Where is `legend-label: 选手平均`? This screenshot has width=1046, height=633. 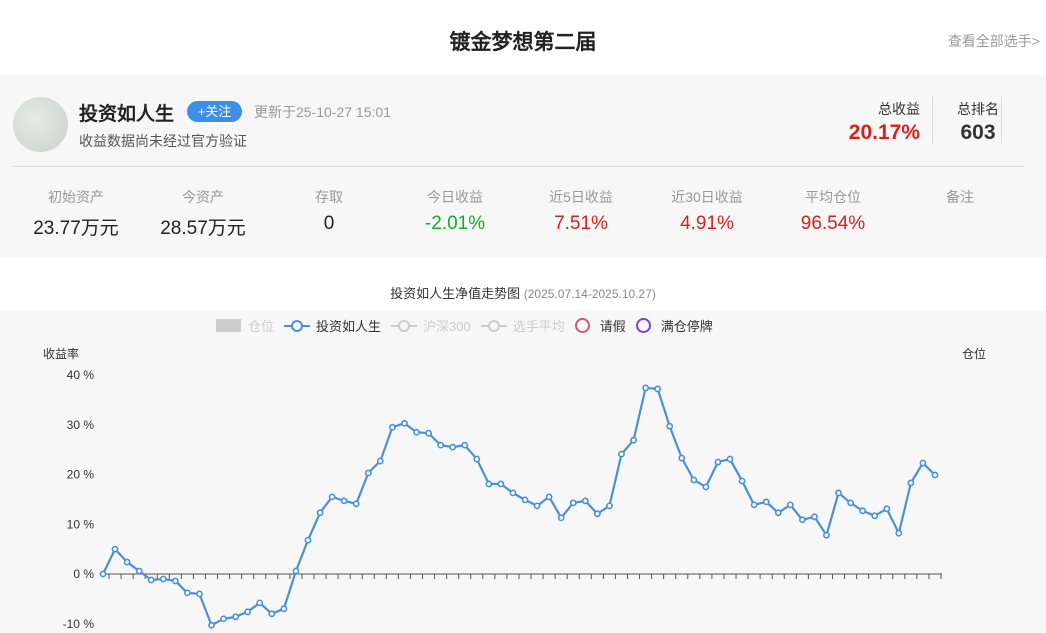 legend-label: 选手平均 is located at coordinates (538, 326).